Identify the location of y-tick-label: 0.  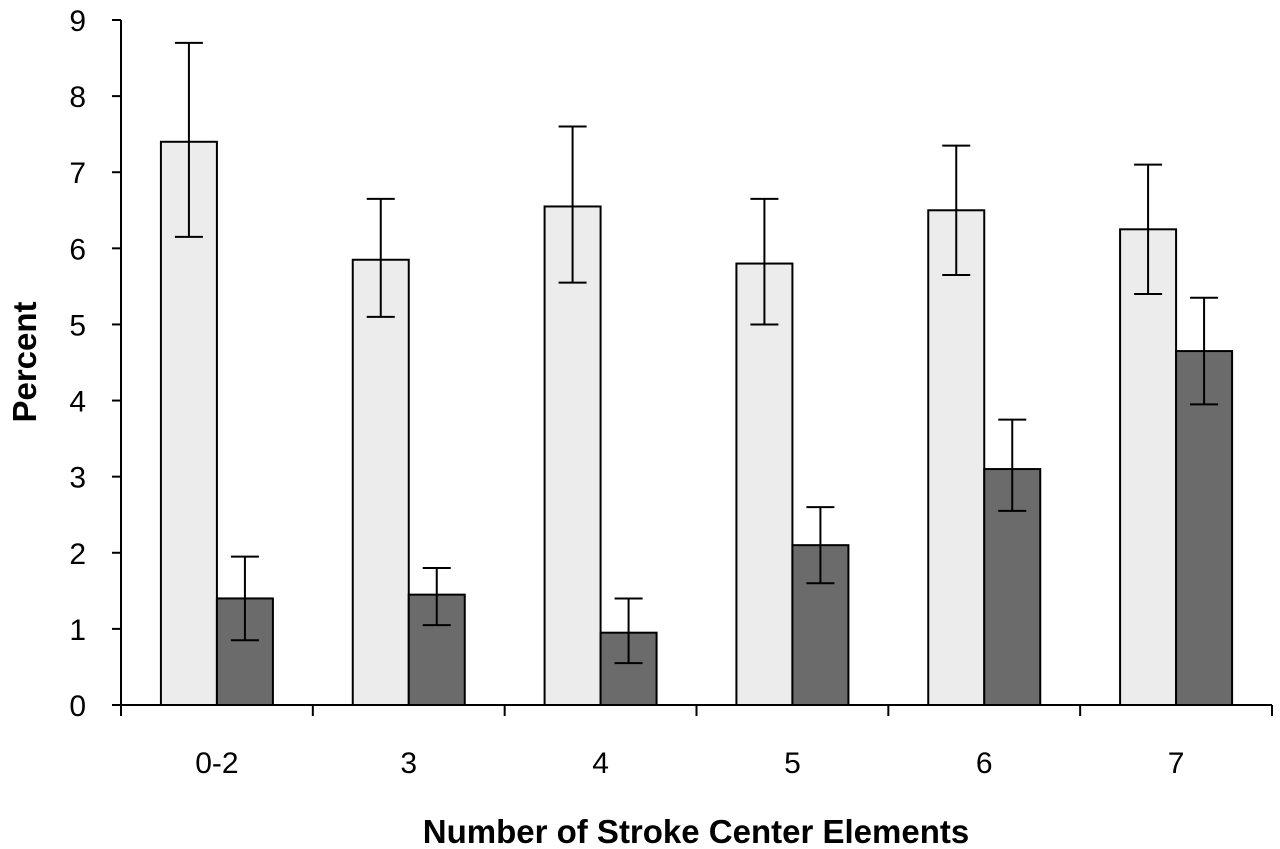
(77, 706).